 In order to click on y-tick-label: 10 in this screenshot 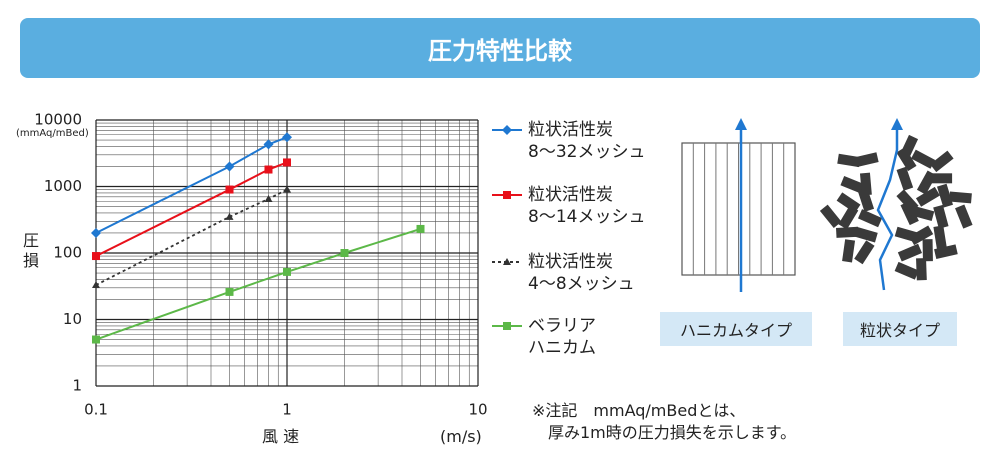, I will do `click(72, 319)`.